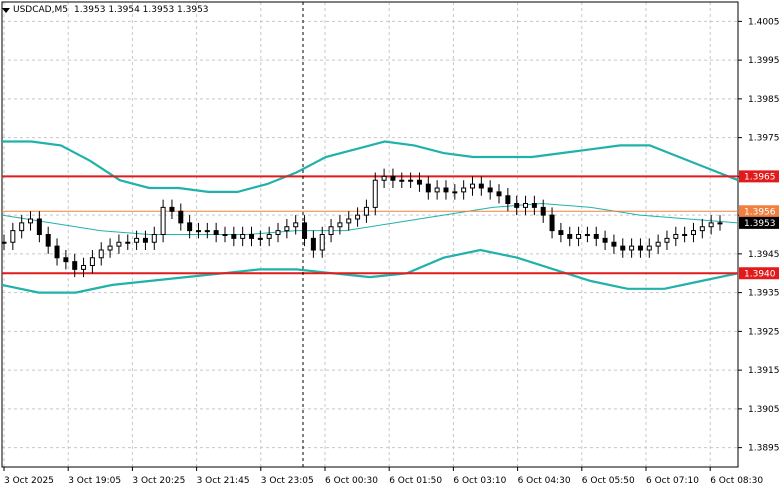 The image size is (781, 493). Describe the element at coordinates (764, 332) in the screenshot. I see `price-tick-label: 1.3925` at that location.